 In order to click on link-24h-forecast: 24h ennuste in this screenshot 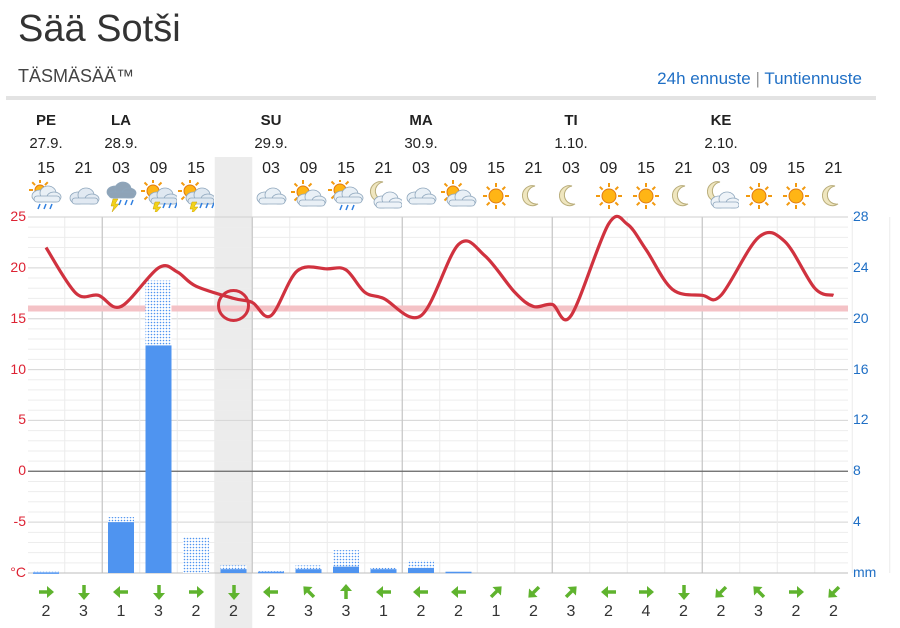, I will do `click(704, 78)`.